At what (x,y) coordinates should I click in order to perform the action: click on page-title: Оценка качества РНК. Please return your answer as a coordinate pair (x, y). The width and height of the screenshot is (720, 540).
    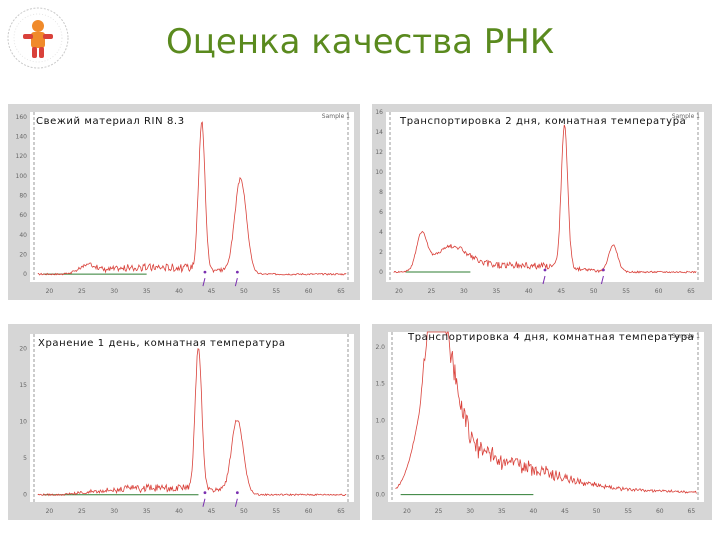
    Looking at the image, I should click on (360, 42).